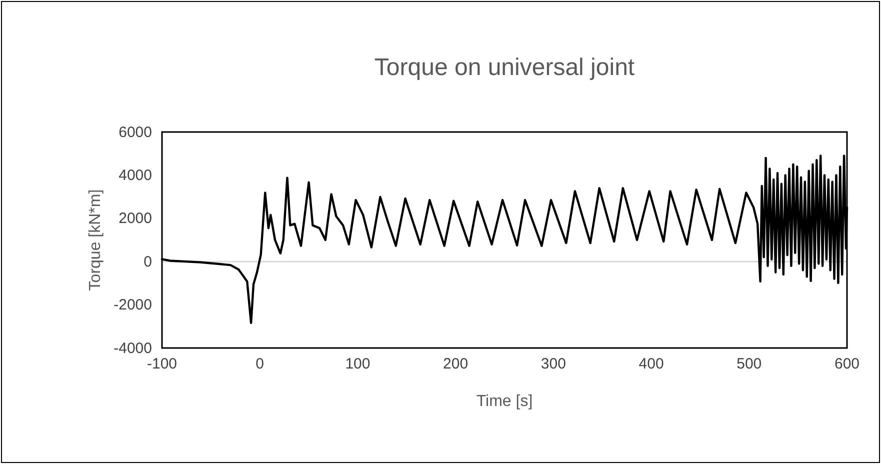  I want to click on x-tick-label: 600, so click(847, 364).